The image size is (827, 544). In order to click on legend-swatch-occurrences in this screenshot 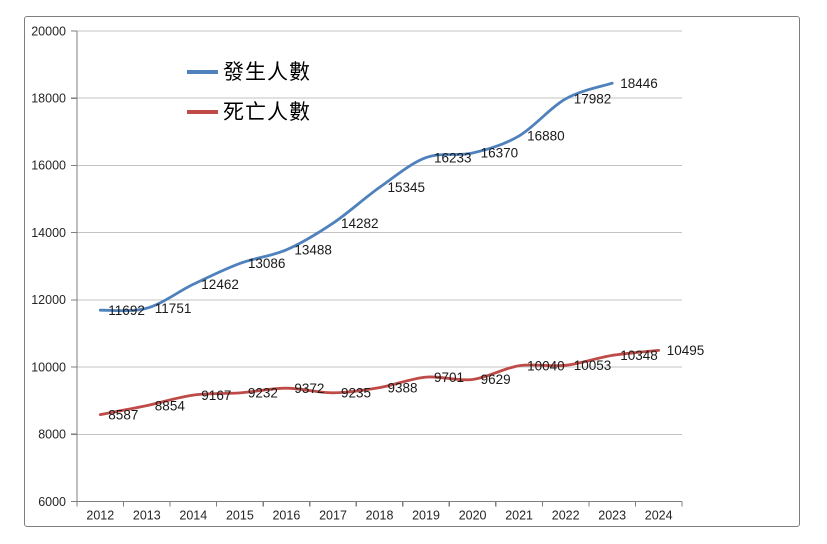, I will do `click(202, 72)`.